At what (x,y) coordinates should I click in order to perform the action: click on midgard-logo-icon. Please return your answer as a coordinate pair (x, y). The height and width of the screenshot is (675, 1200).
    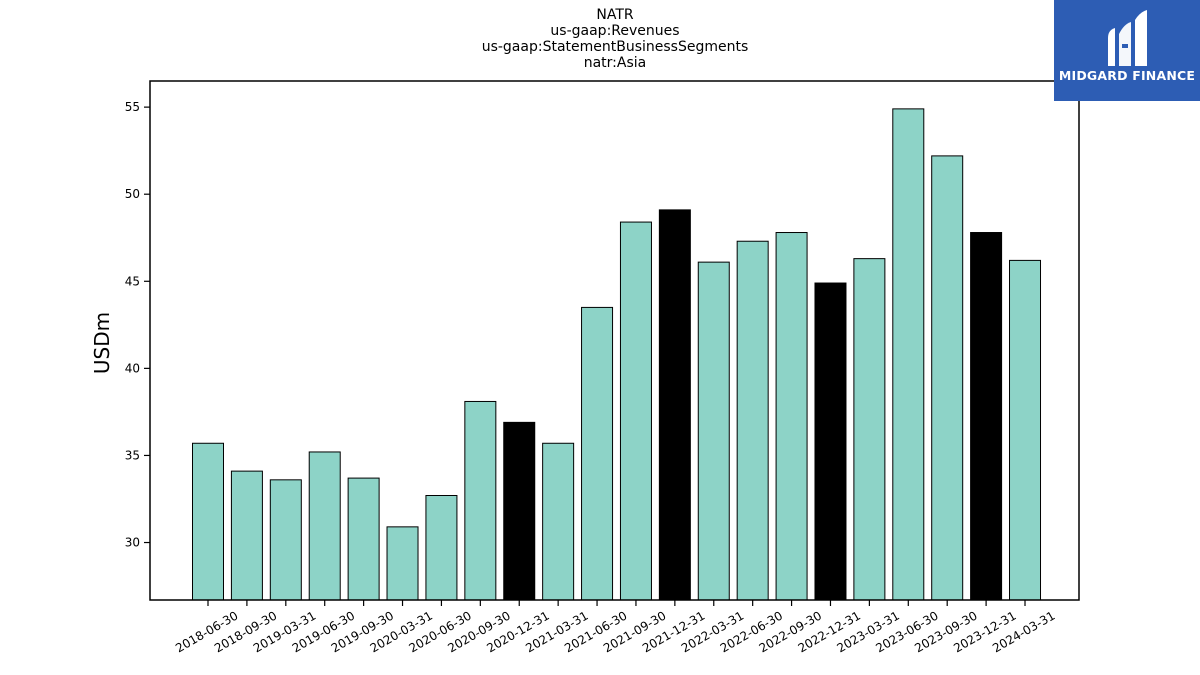
    Looking at the image, I should click on (1127, 38).